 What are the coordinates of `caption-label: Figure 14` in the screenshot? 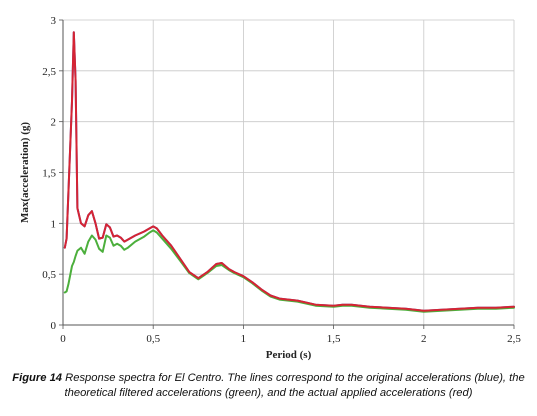 It's located at (37, 378).